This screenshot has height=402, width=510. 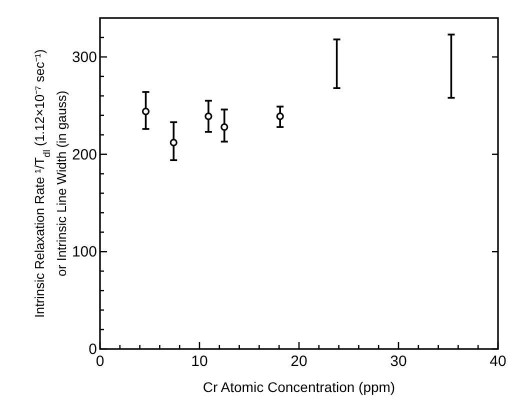 I want to click on x-tick-label: 40, so click(x=498, y=361).